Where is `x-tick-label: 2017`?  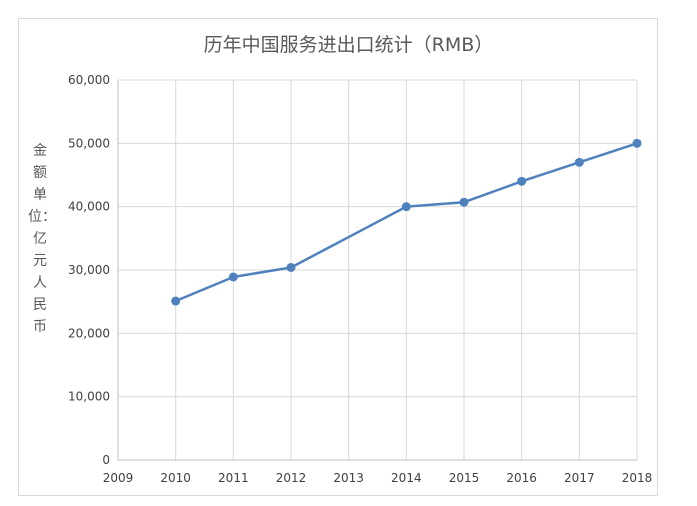
x-tick-label: 2017 is located at coordinates (579, 478).